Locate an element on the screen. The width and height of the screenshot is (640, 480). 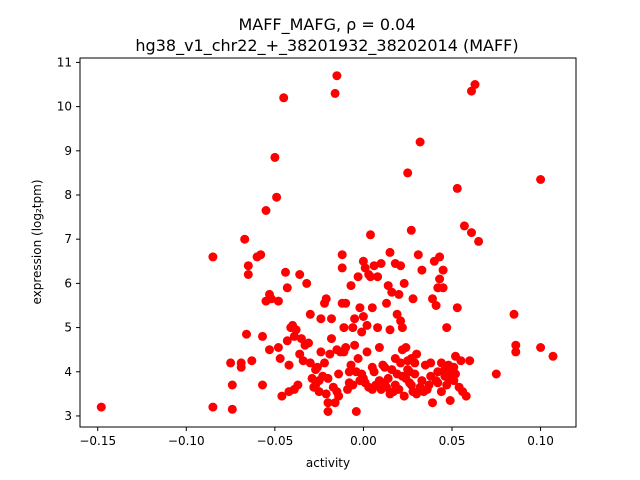
x-tick-label: 0.05 is located at coordinates (452, 441).